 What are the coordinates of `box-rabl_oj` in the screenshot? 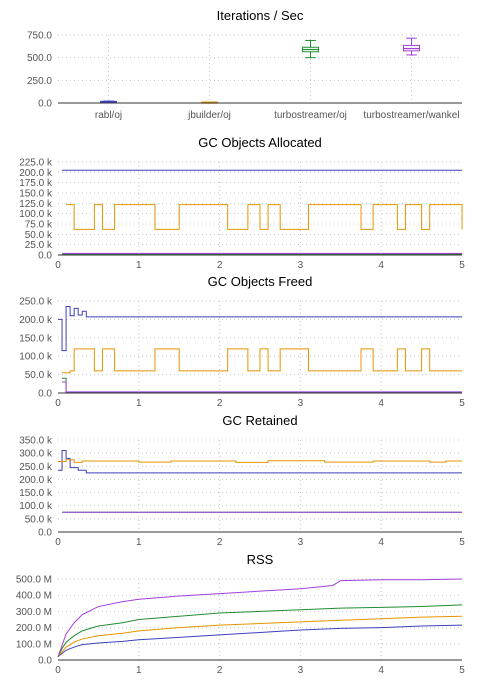 It's located at (108, 101).